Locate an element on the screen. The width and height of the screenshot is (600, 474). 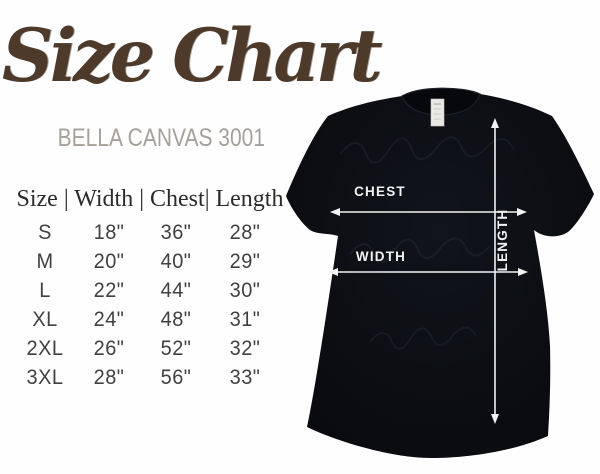
cell-length: 29" is located at coordinates (245, 261).